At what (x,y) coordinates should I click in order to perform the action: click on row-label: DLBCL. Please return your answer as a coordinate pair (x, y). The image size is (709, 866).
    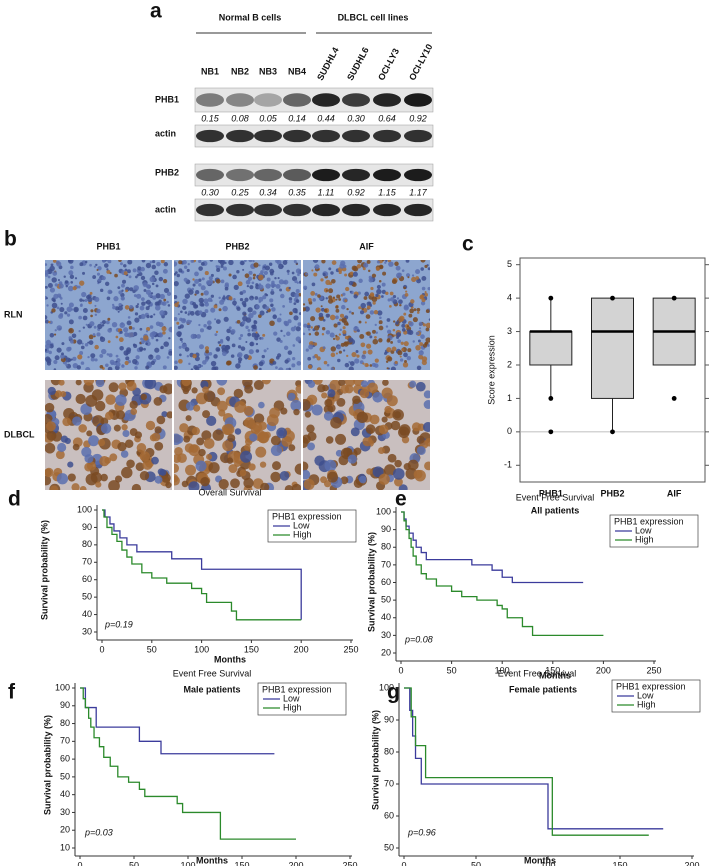
    Looking at the image, I should click on (19, 434).